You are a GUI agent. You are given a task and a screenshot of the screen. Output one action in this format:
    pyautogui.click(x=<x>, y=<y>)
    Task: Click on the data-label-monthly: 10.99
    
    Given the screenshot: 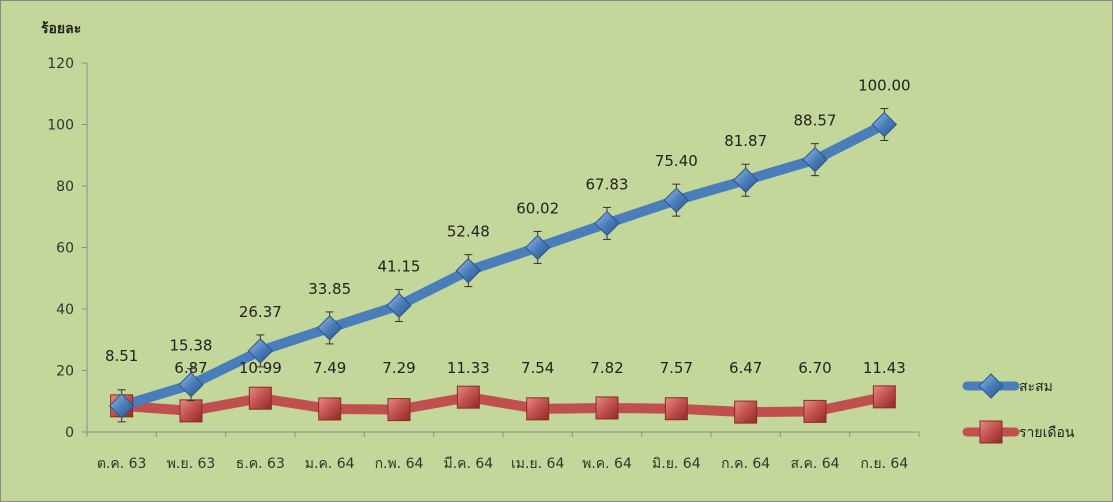 What is the action you would take?
    pyautogui.click(x=260, y=368)
    